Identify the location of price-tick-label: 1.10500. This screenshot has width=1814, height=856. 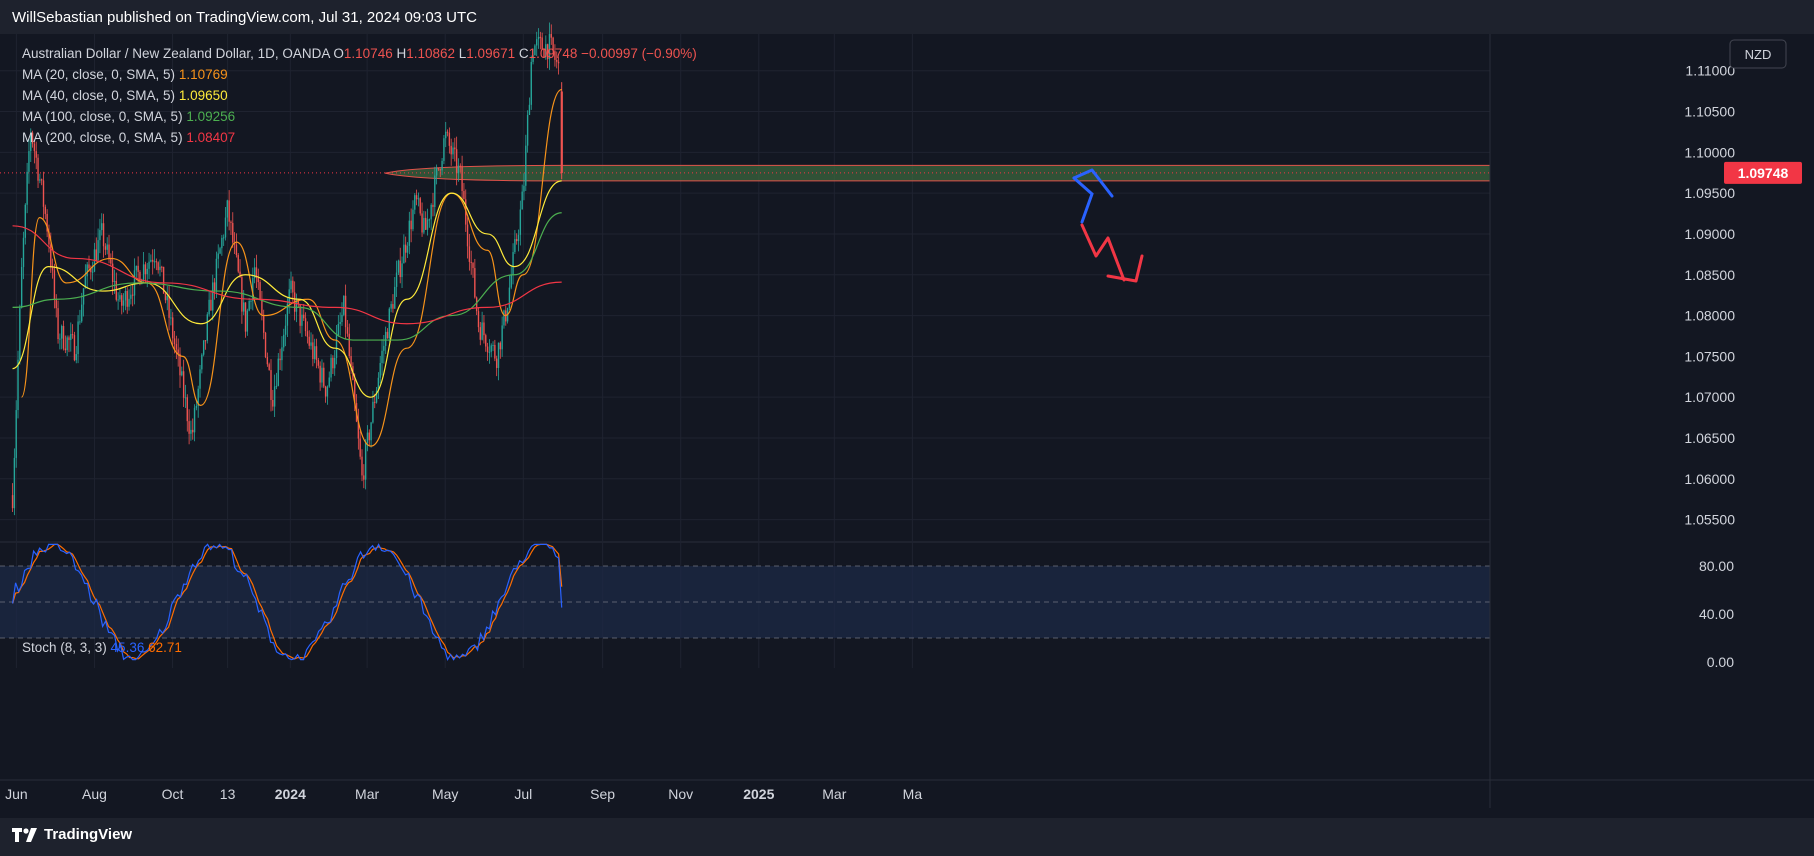
(1709, 112).